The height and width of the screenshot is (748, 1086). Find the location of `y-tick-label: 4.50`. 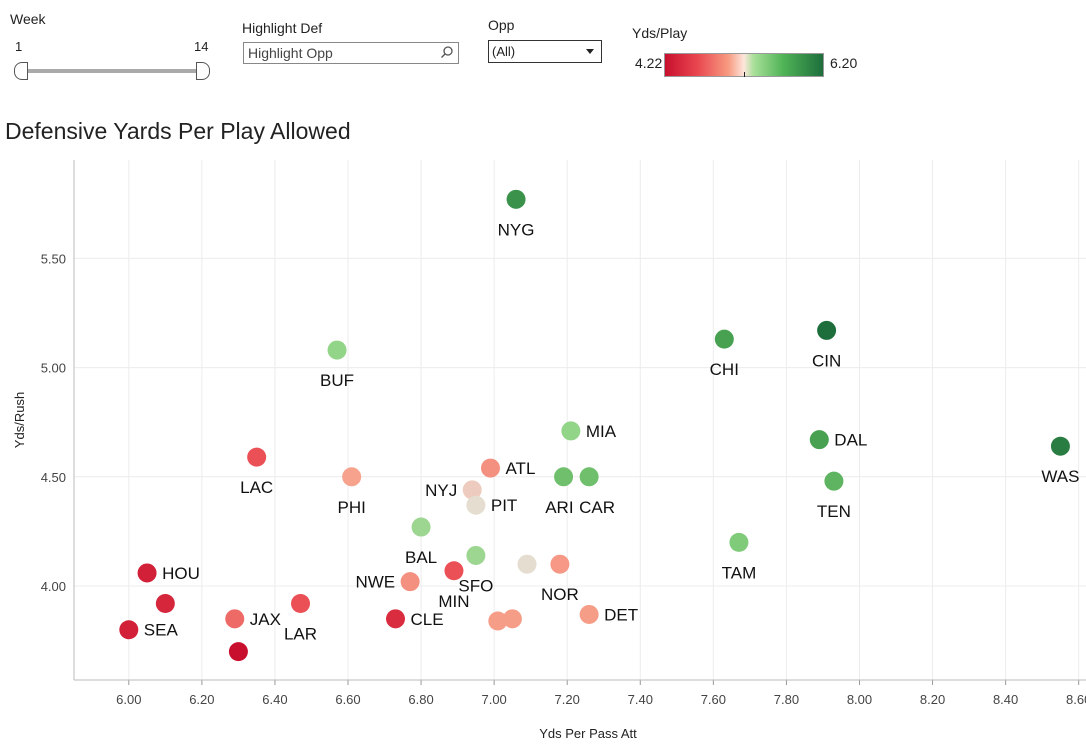

y-tick-label: 4.50 is located at coordinates (53, 477).